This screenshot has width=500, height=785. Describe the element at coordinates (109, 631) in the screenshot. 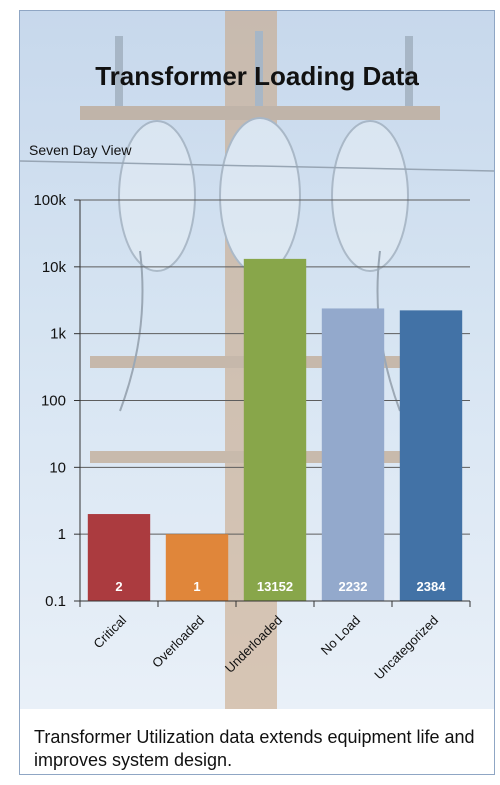

I see `x-tick-label: Critical` at that location.